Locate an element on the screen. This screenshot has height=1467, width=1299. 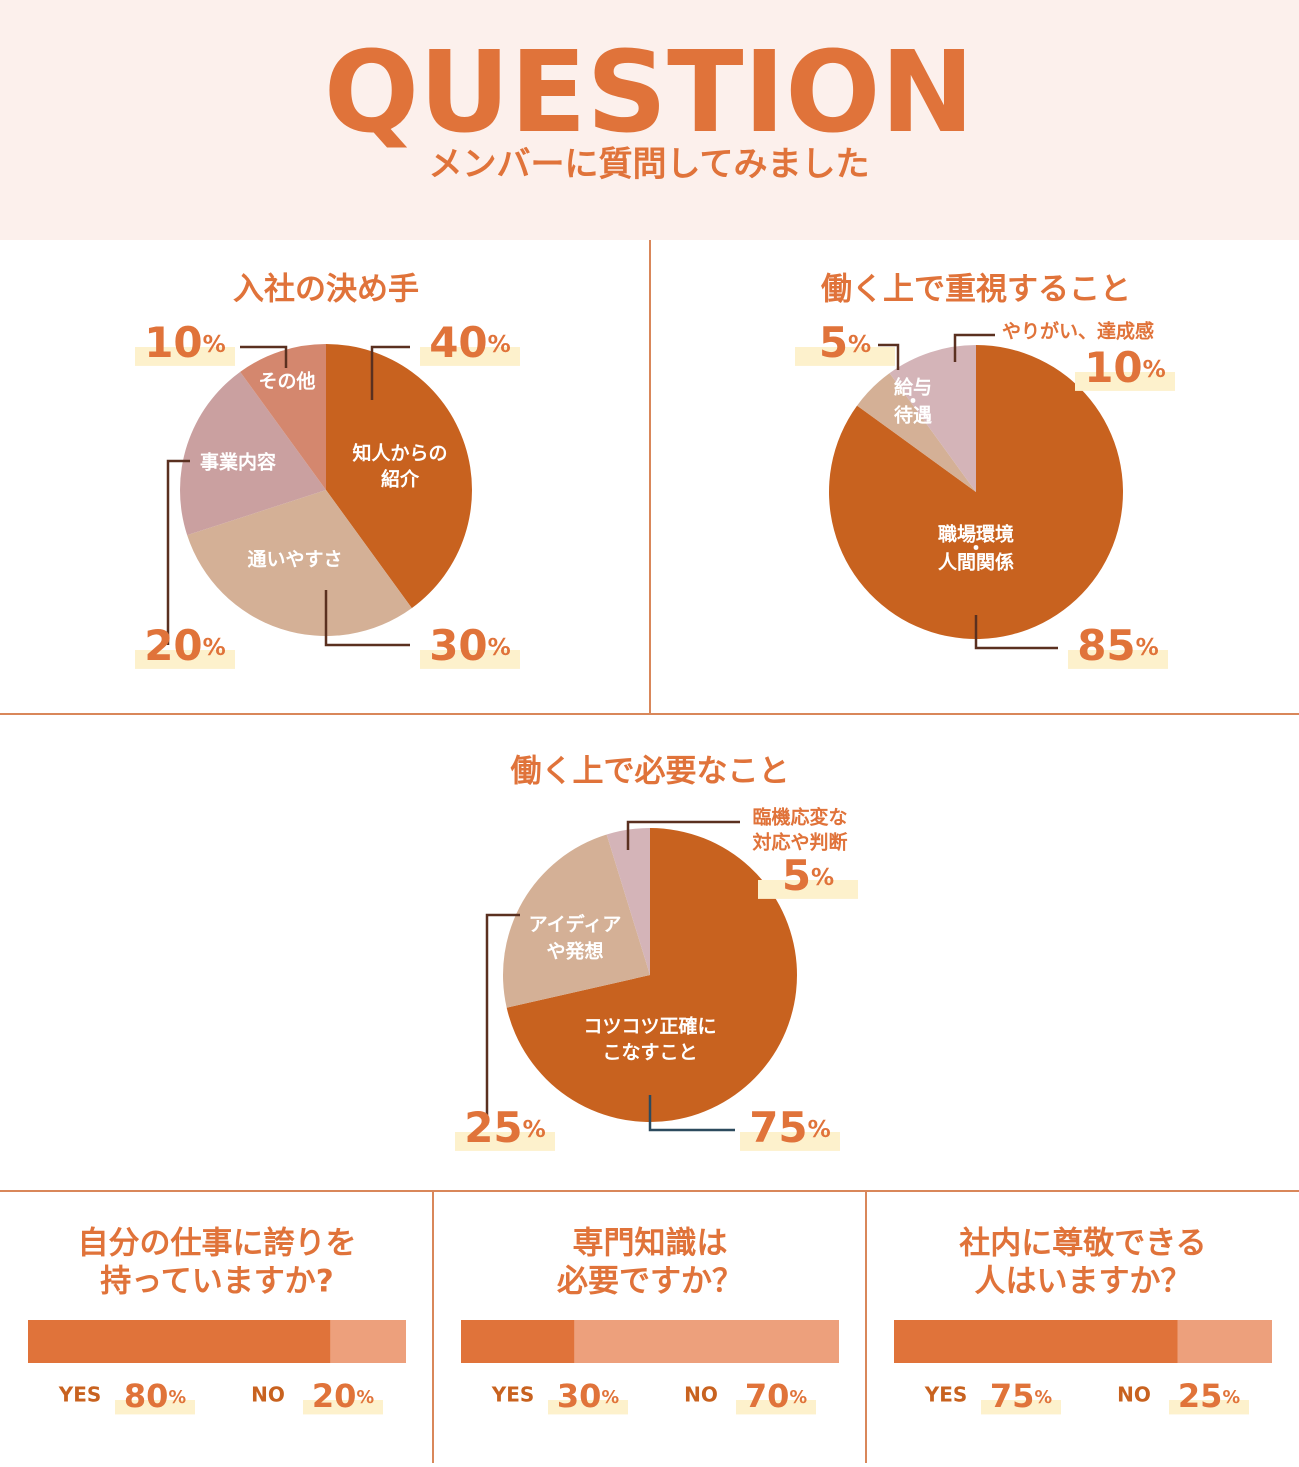
value-label: 40% is located at coordinates (470, 342).